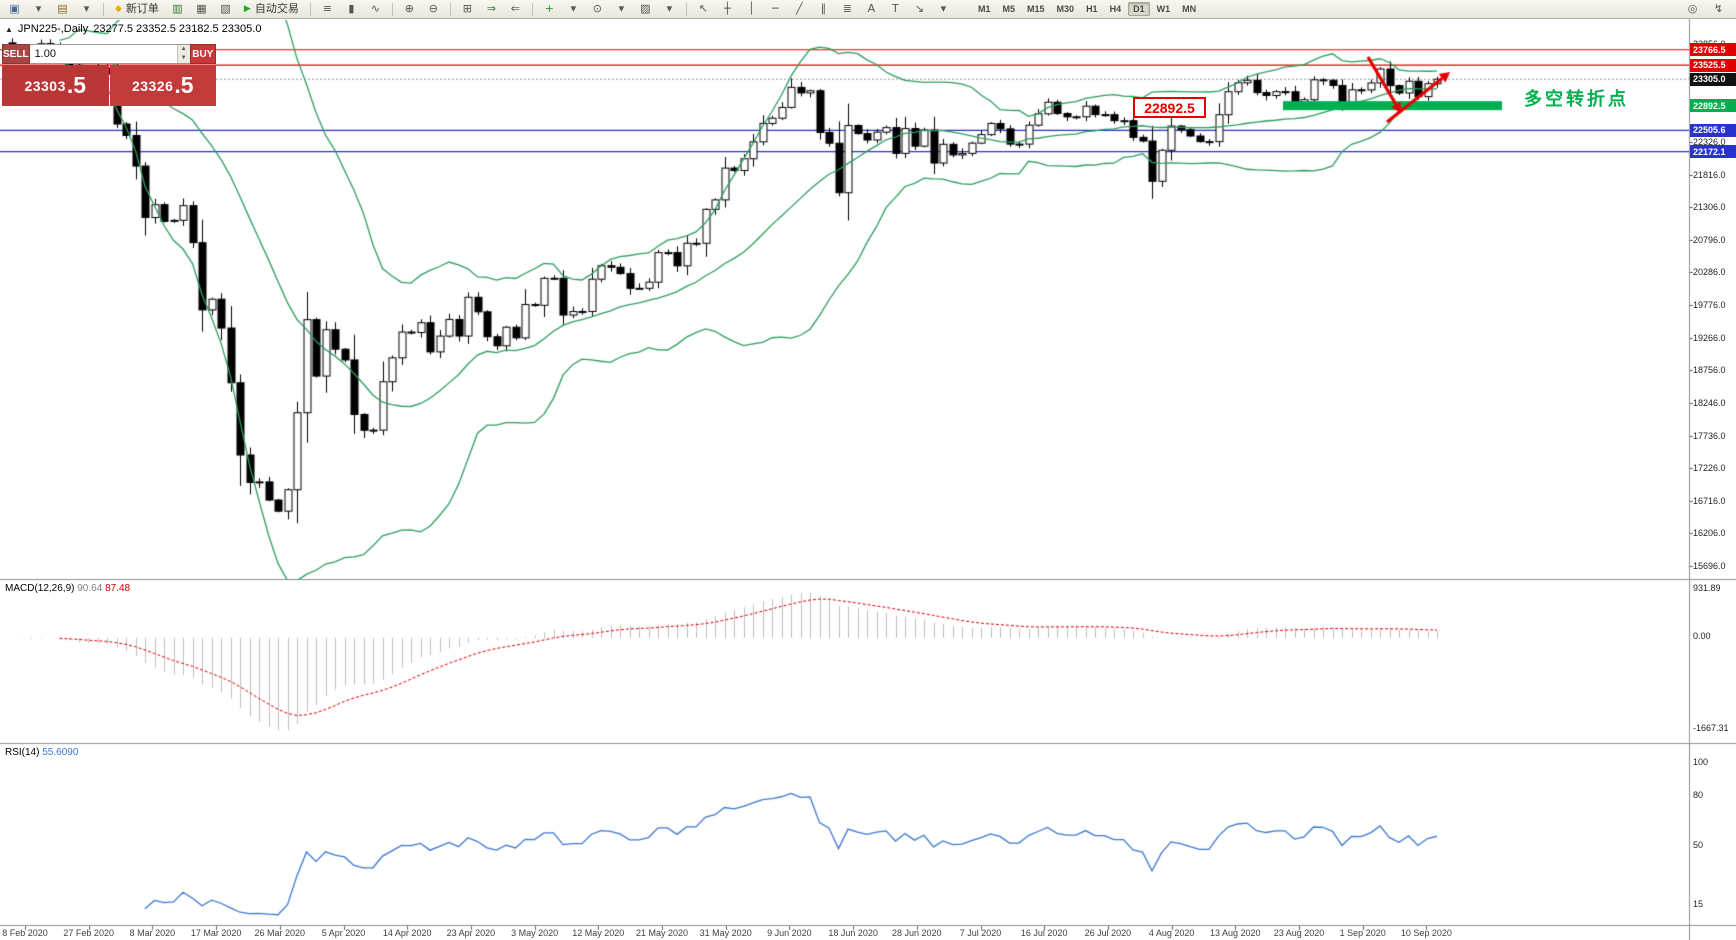  I want to click on autotrade-button: ▶ 自动交易, so click(271, 9).